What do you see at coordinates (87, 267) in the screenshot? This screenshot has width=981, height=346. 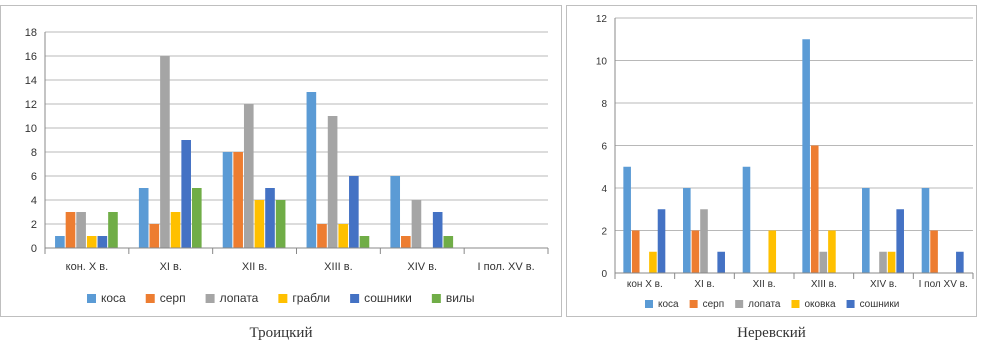 I see `troitsky-category-label: кон. X в.` at bounding box center [87, 267].